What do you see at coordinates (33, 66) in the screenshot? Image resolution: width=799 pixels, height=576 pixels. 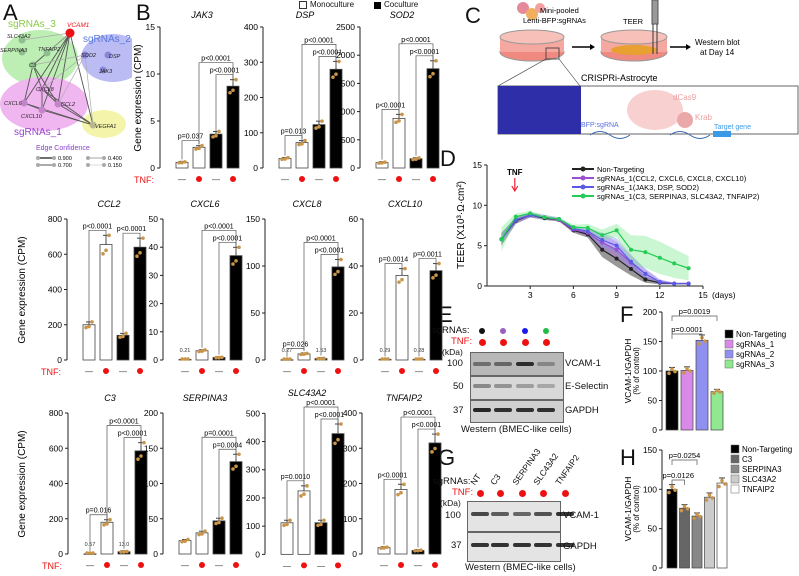 I see `node-label-c3: C3` at bounding box center [33, 66].